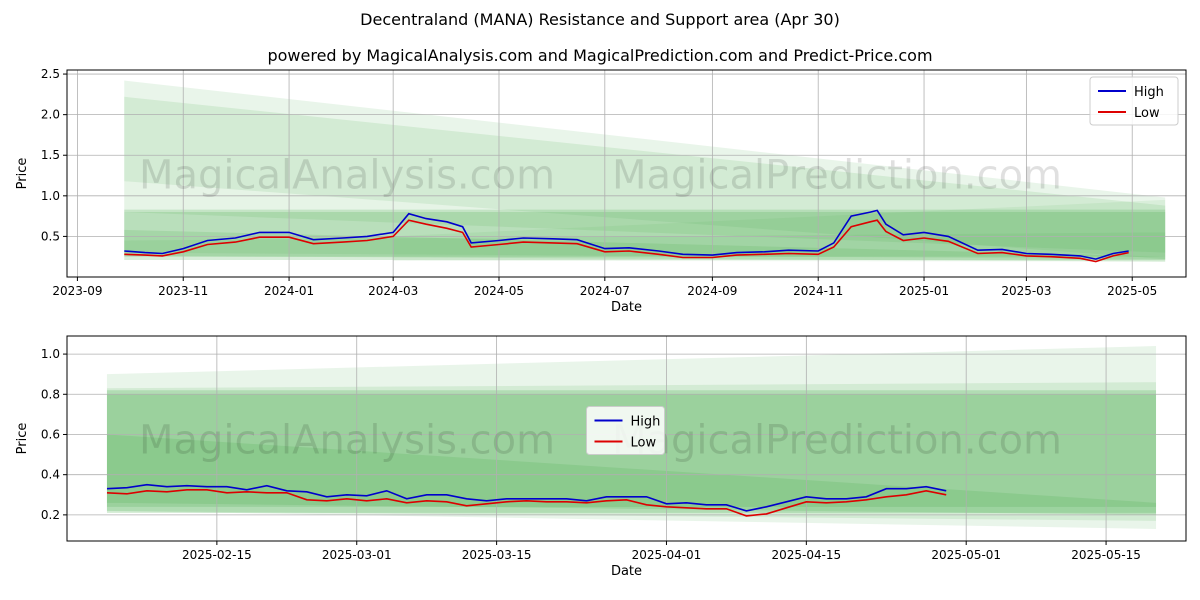 This screenshot has height=600, width=1200. I want to click on x-tick-label: 2024-03, so click(393, 291).